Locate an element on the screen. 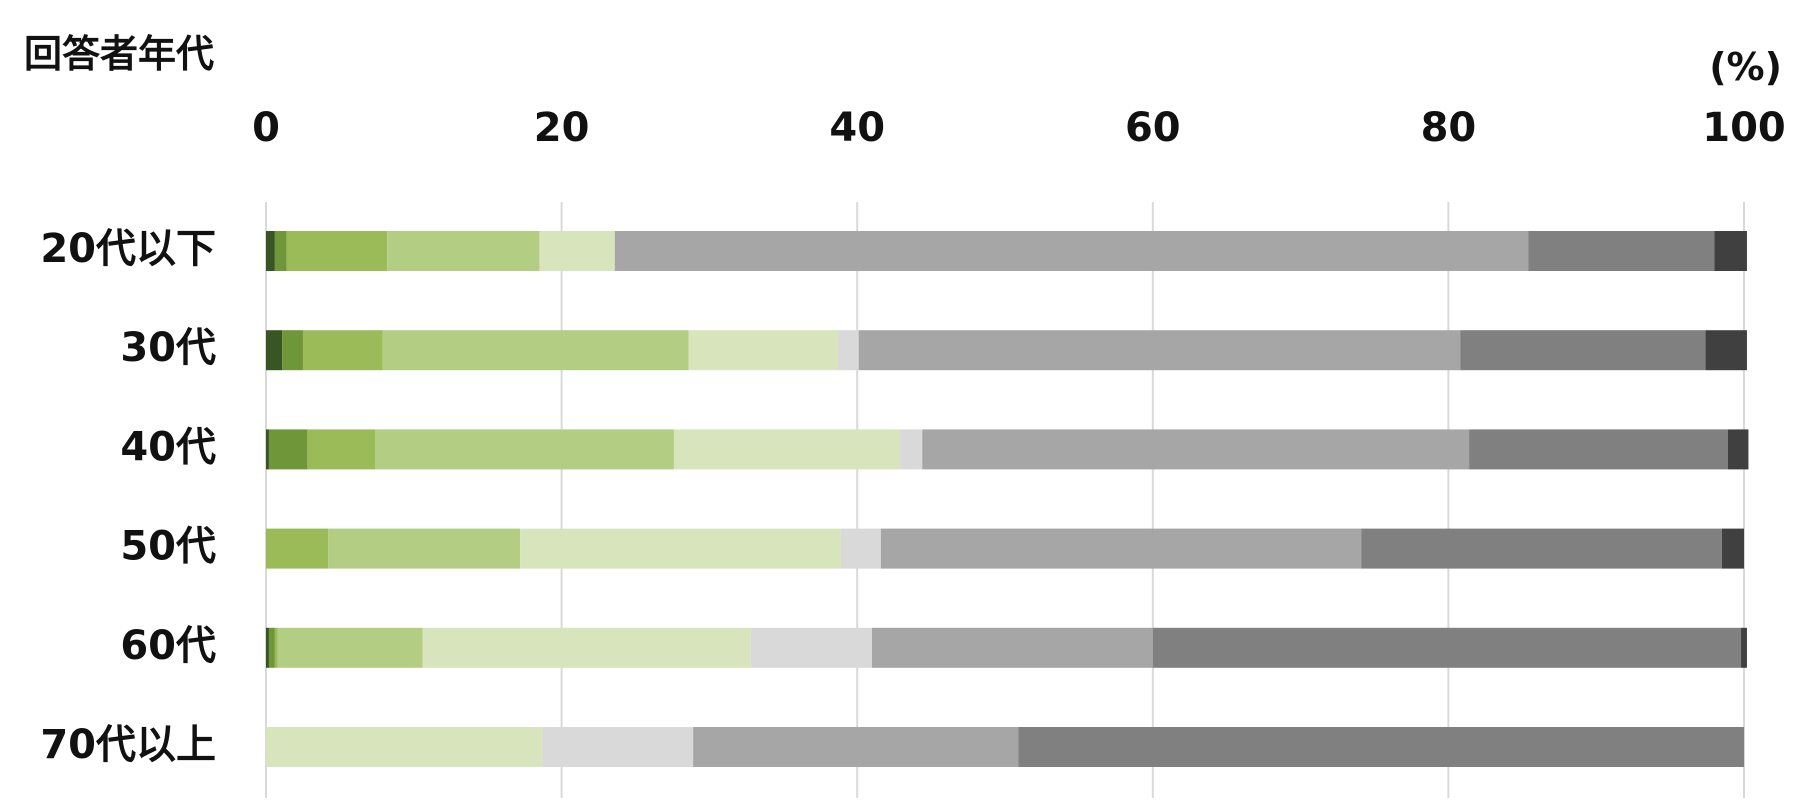 The height and width of the screenshot is (800, 1806). category-label: 50代 is located at coordinates (168, 547).